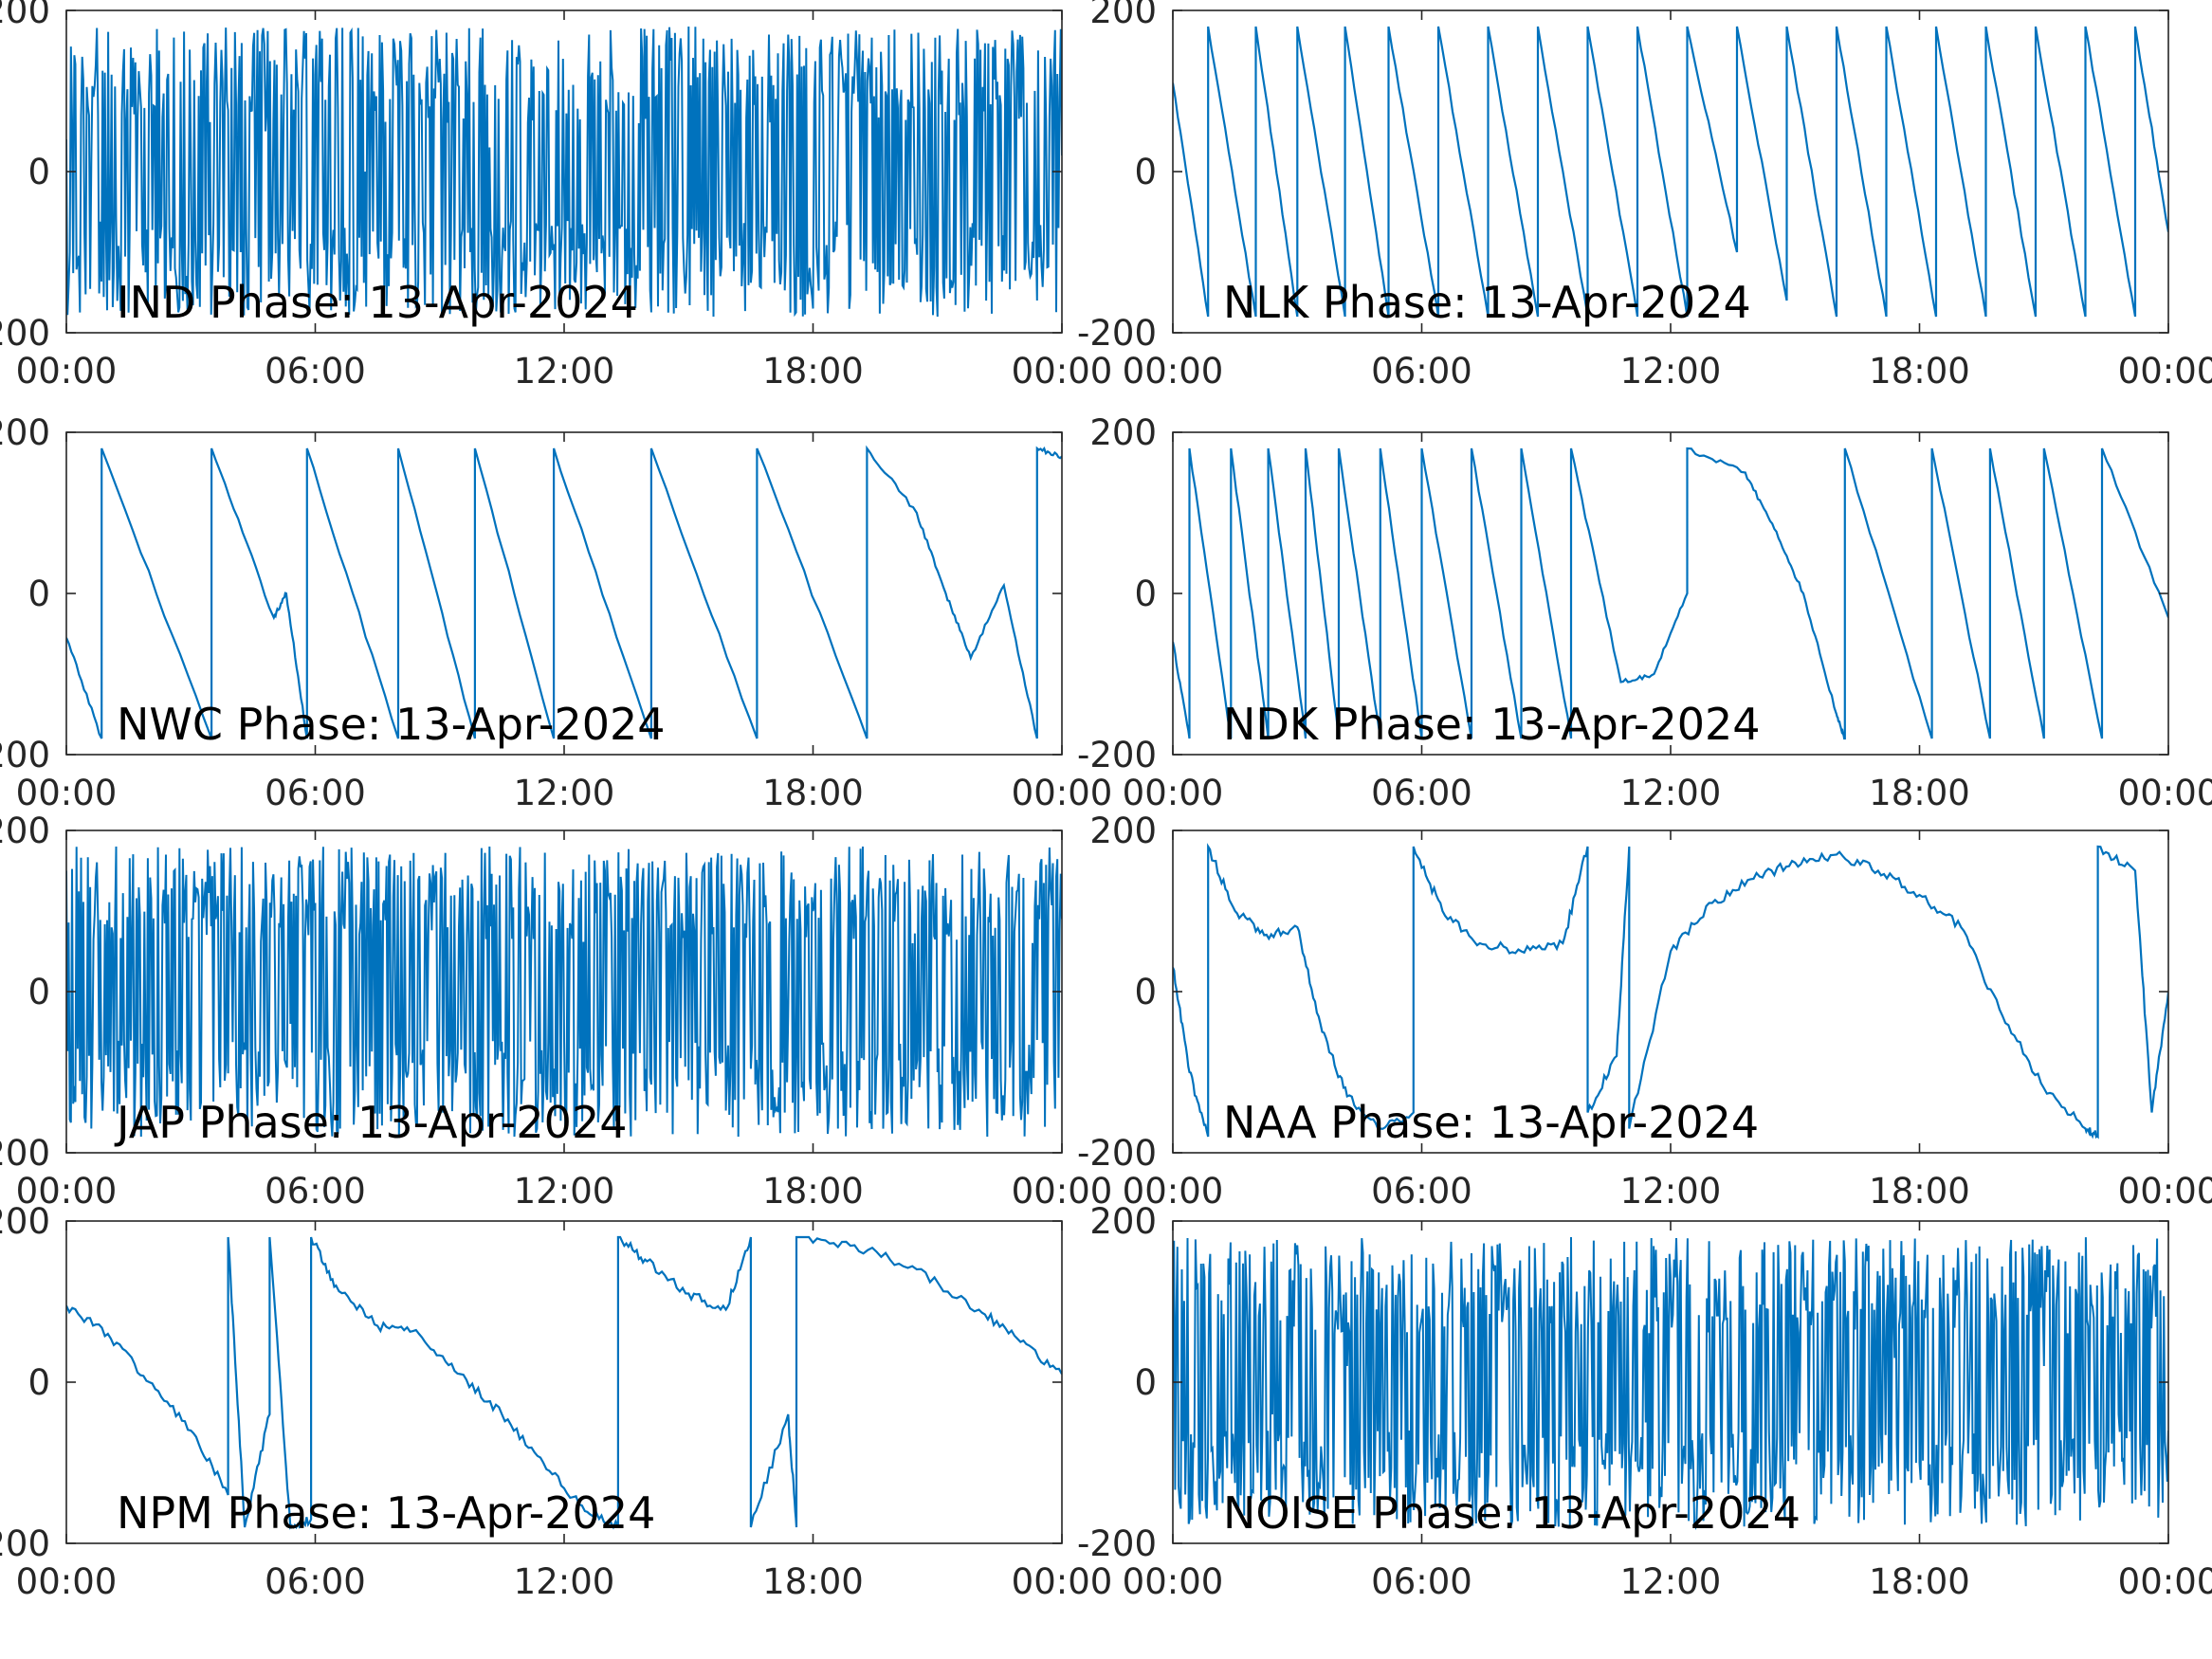 This screenshot has height=1659, width=2212. Describe the element at coordinates (370, 1122) in the screenshot. I see `panel-label-jap: JAP Phase: 13-Apr-2024` at that location.